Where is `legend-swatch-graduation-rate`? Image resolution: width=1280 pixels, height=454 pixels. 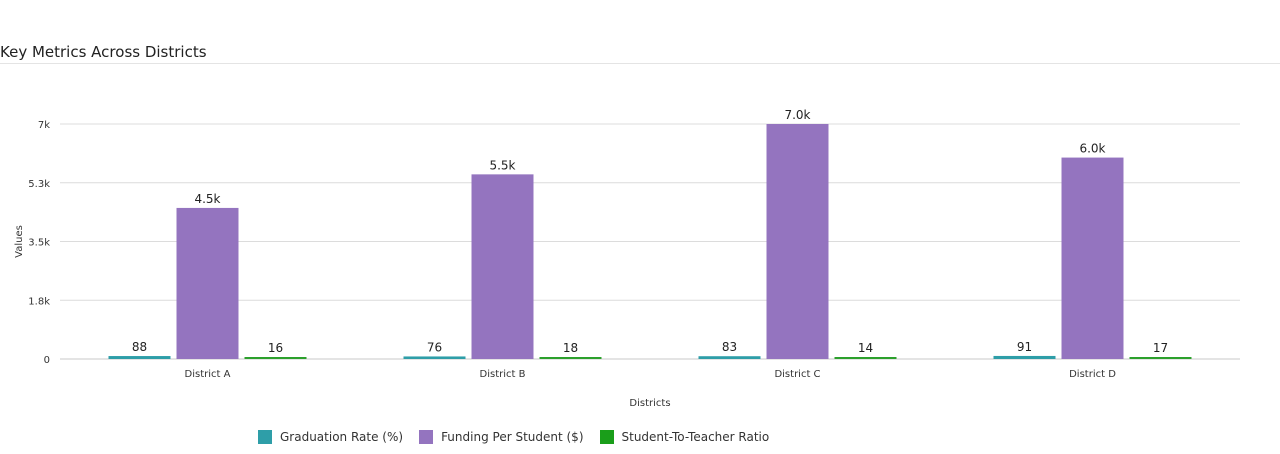 legend-swatch-graduation-rate is located at coordinates (265, 437).